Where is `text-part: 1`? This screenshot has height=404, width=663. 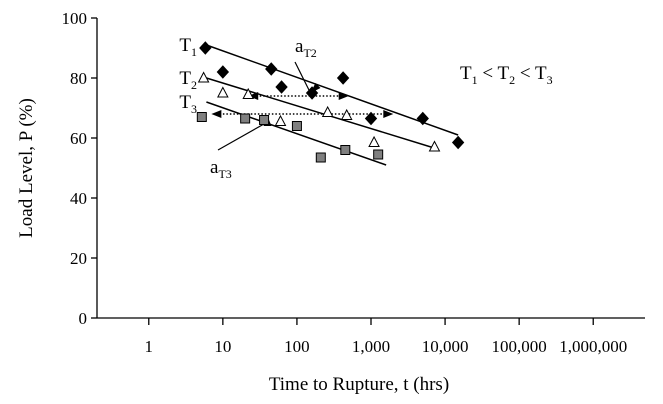
text-part: 1 is located at coordinates (149, 346).